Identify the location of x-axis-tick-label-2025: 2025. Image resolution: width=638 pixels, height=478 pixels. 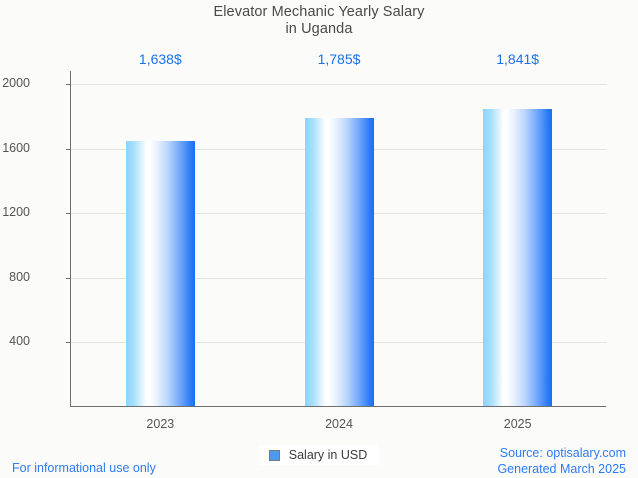
(517, 424).